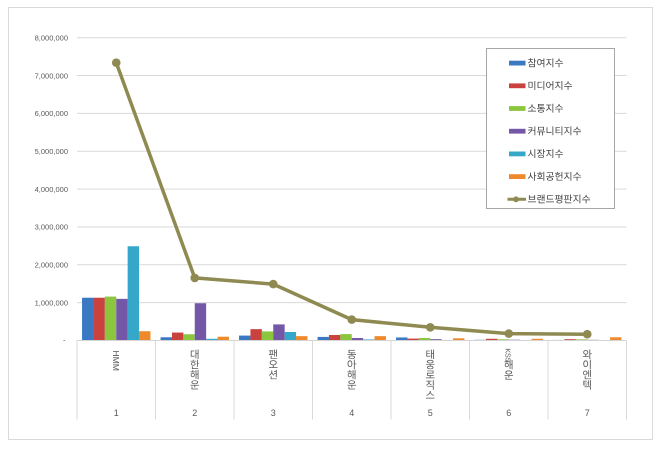 This screenshot has width=660, height=455. I want to click on svg-text: 2, so click(194, 413).